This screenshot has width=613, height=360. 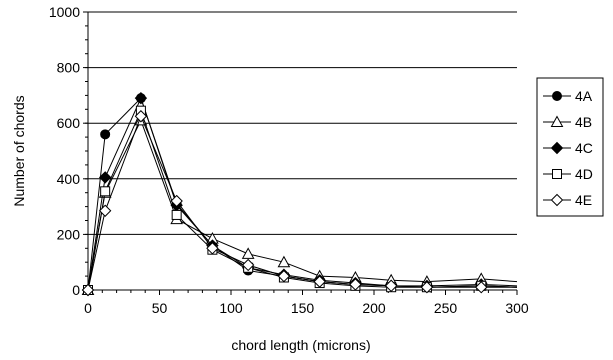 I want to click on legend-marker-4E, so click(x=557, y=200).